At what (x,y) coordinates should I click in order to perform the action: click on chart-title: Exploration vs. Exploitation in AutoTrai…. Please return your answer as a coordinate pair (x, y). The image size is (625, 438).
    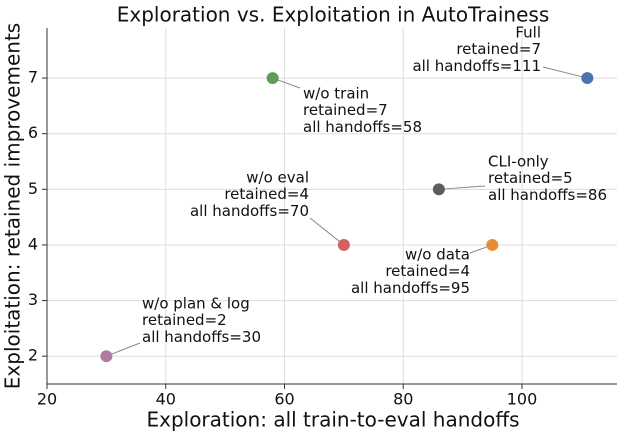
    Looking at the image, I should click on (333, 15).